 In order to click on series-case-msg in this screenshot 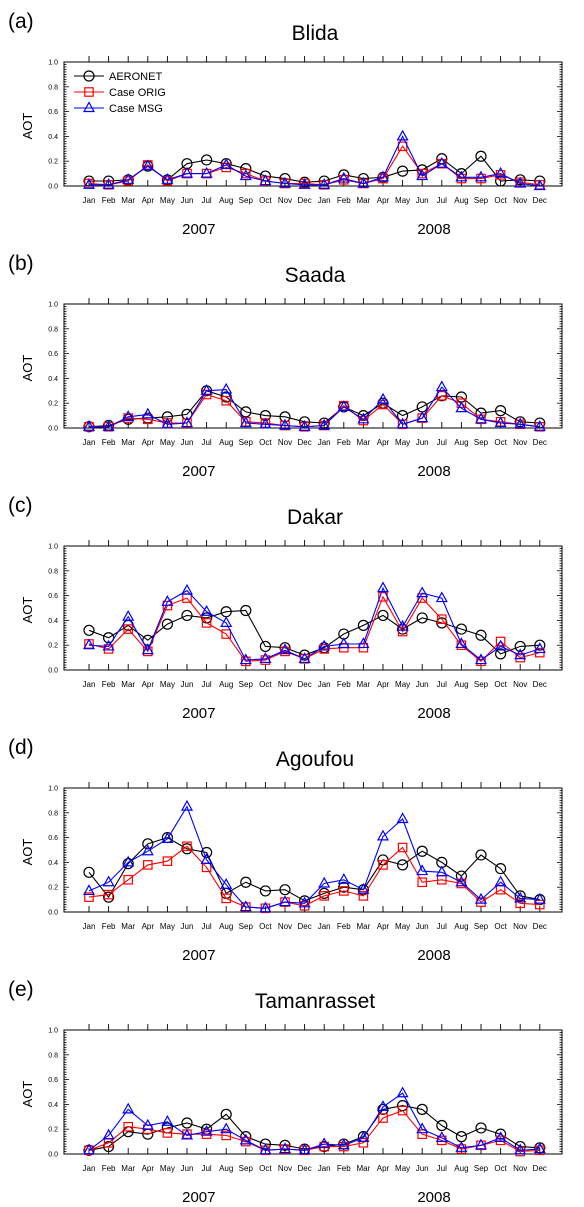, I will do `click(314, 405)`.